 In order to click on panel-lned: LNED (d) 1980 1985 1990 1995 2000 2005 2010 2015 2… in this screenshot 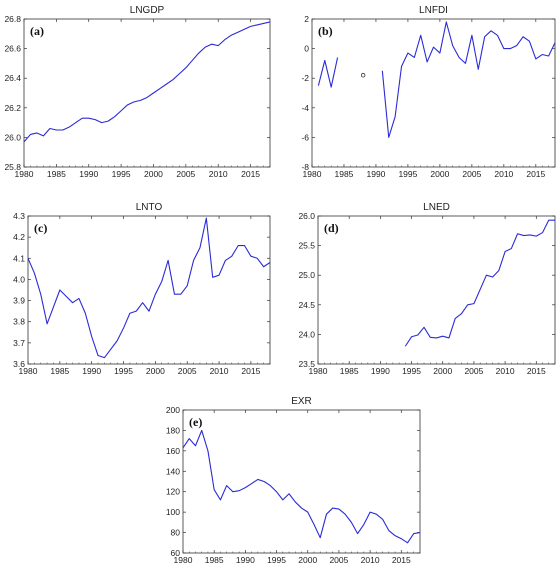, I will do `click(427, 289)`.